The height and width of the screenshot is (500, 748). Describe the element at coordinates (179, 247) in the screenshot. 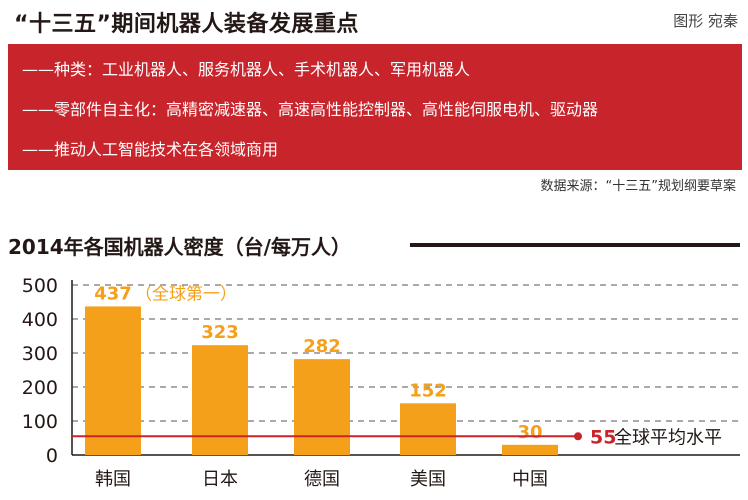

I see `chart-title: 2014年各国机器人密度（台/每万人）` at that location.